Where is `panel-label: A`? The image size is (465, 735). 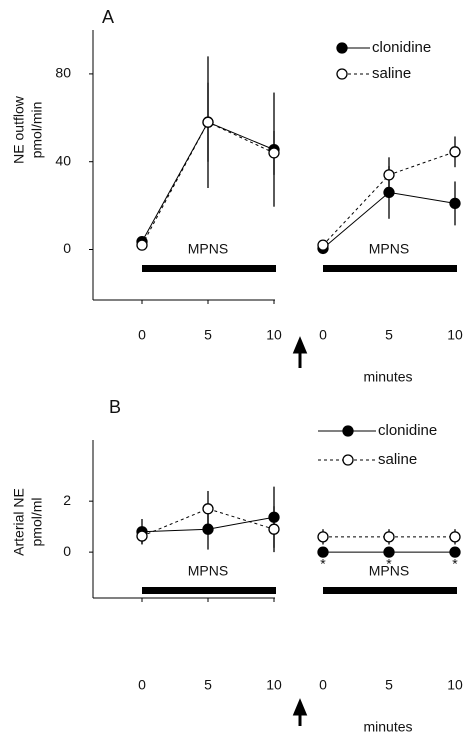
panel-label: A is located at coordinates (108, 17).